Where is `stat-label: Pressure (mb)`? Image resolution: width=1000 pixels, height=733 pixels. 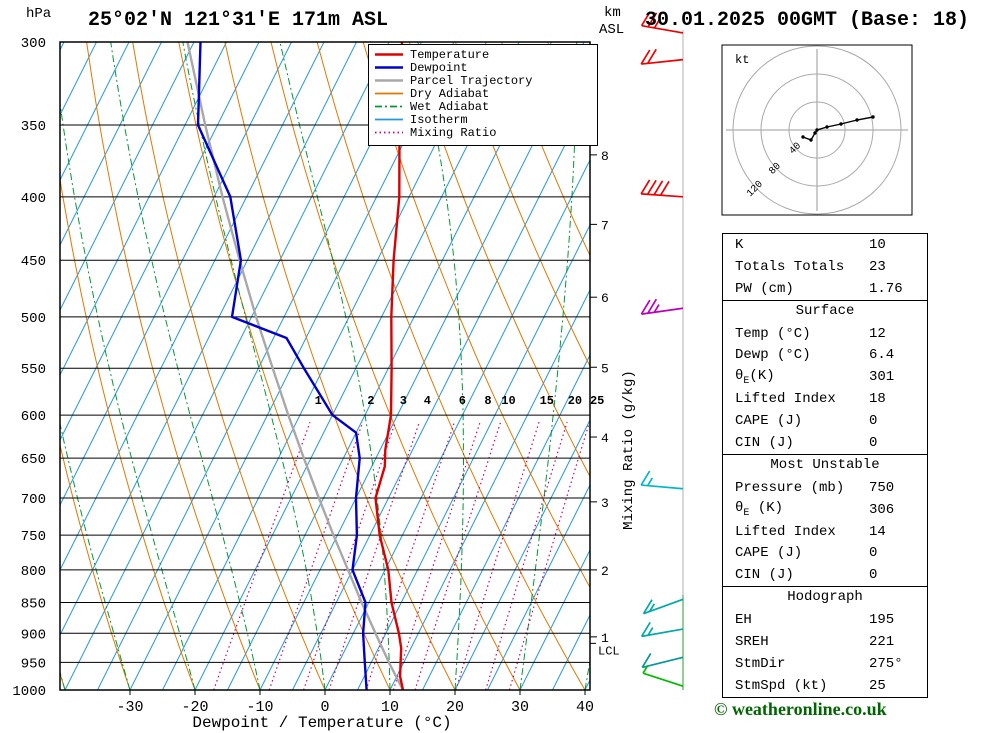 stat-label: Pressure (mb) is located at coordinates (790, 487).